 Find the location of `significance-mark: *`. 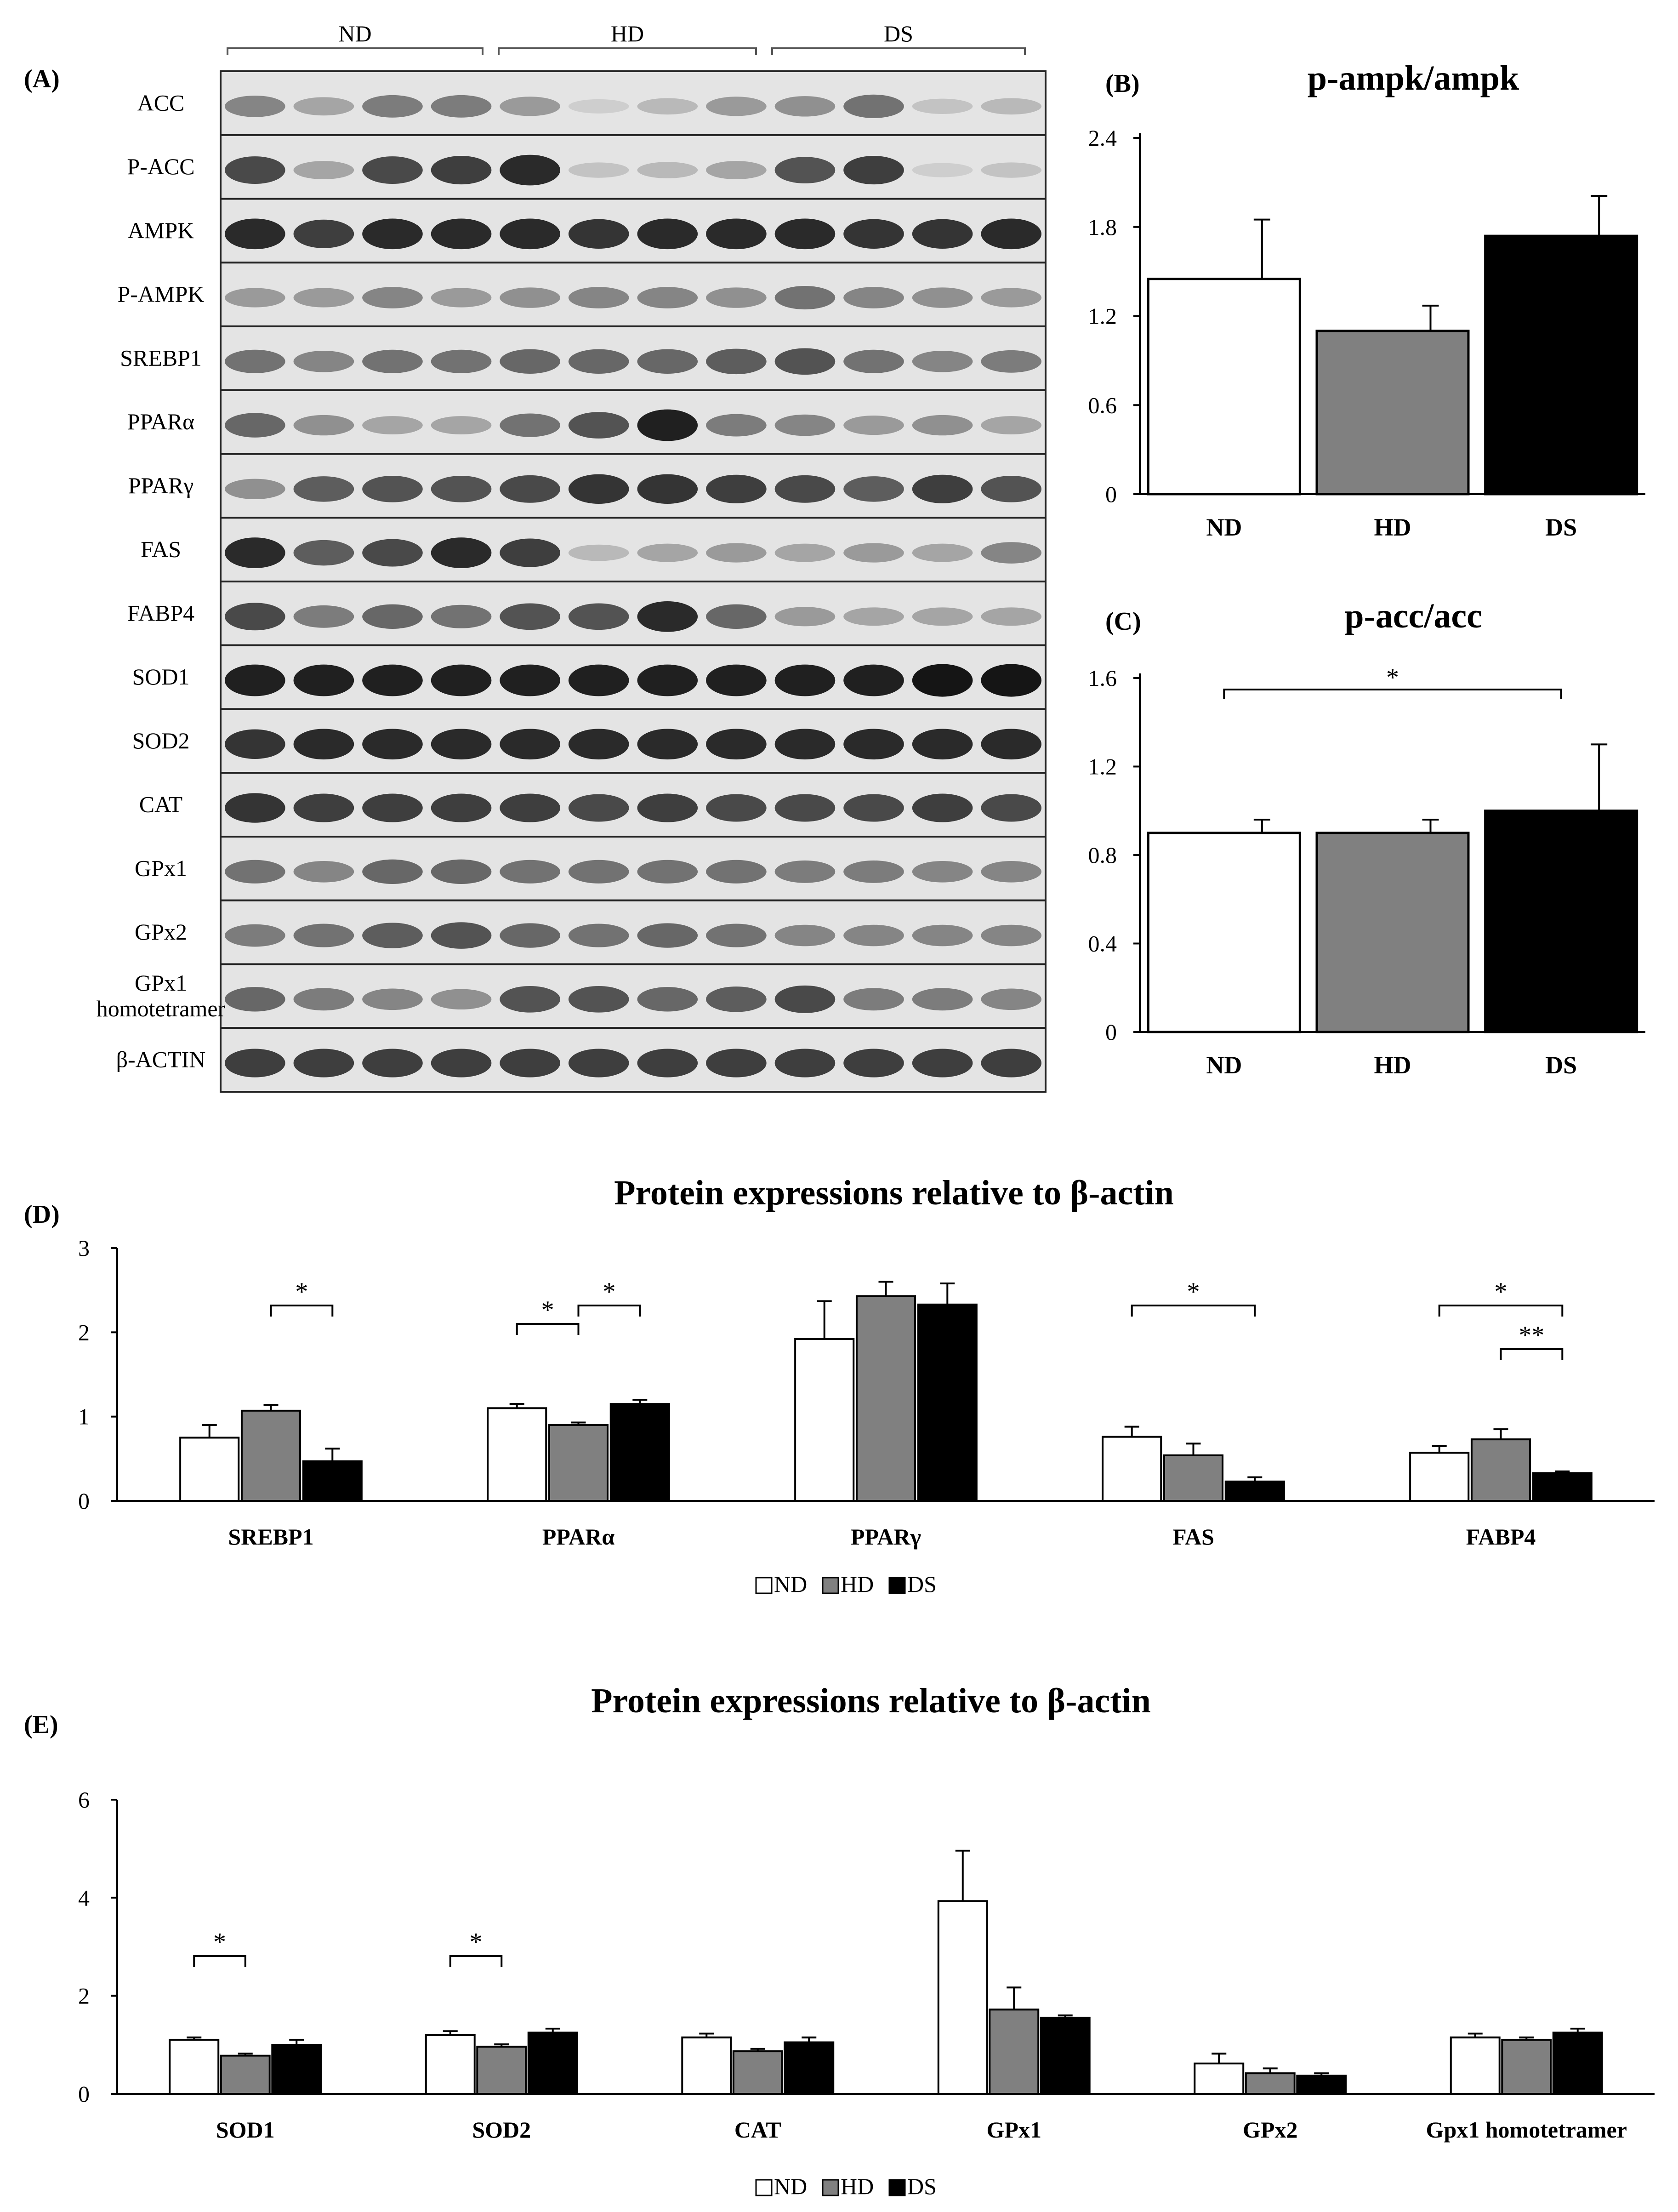

significance-mark: * is located at coordinates (301, 1291).